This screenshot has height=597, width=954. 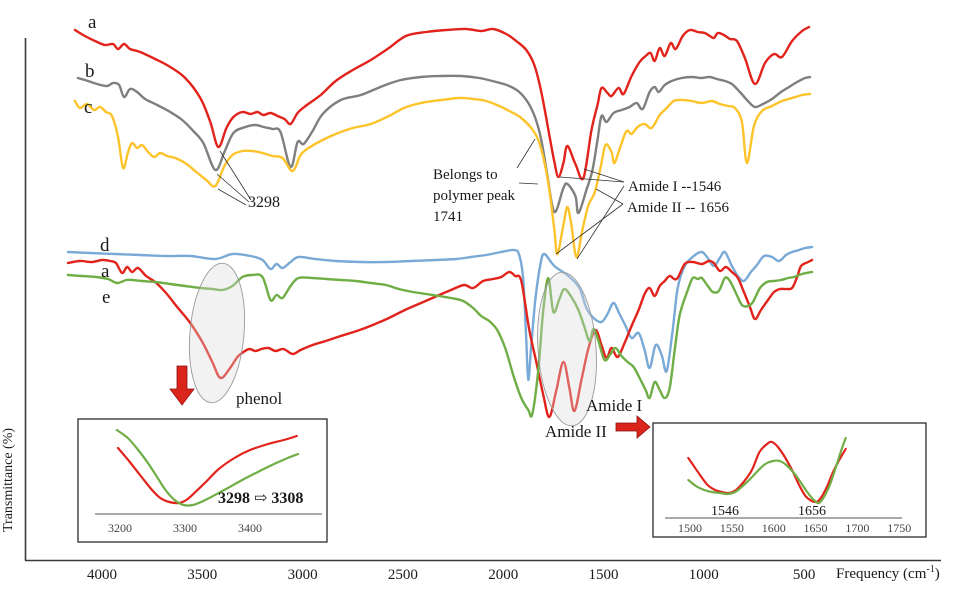 I want to click on inset-amide-box, so click(x=789, y=480).